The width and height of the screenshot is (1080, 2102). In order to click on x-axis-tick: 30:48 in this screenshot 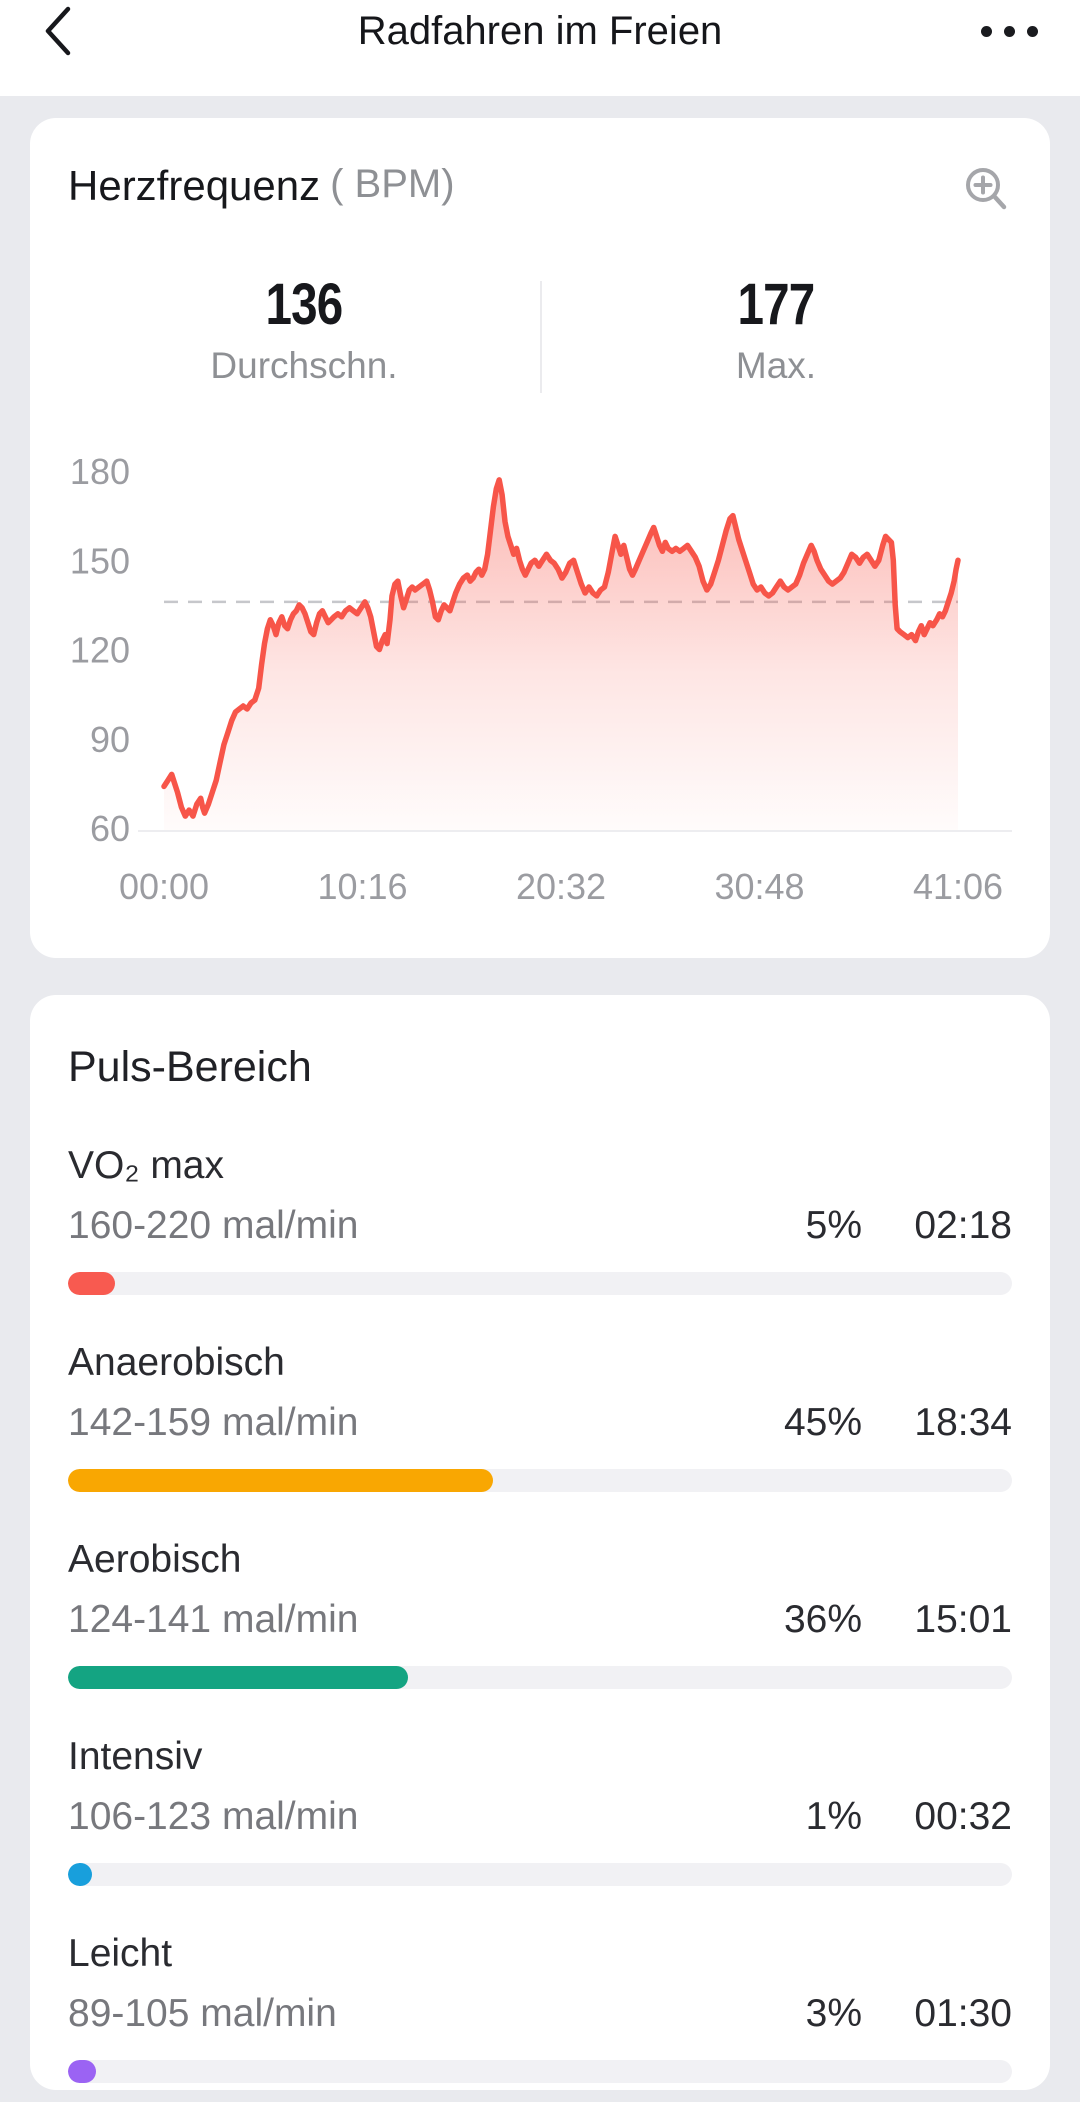, I will do `click(759, 886)`.